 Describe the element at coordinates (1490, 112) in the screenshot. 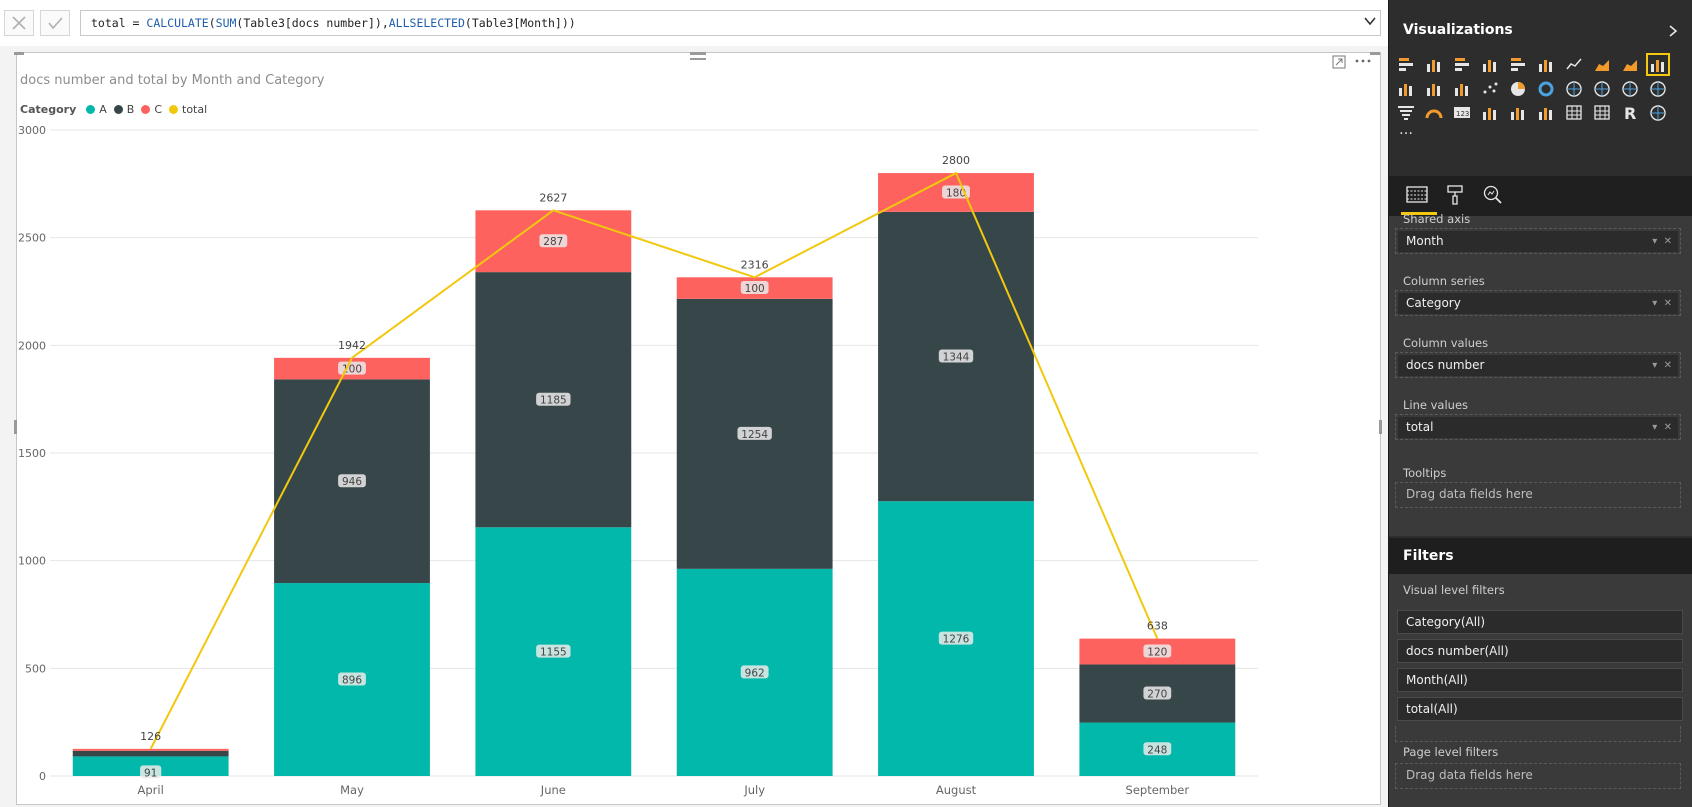

I see `multi-row-card-icon` at that location.